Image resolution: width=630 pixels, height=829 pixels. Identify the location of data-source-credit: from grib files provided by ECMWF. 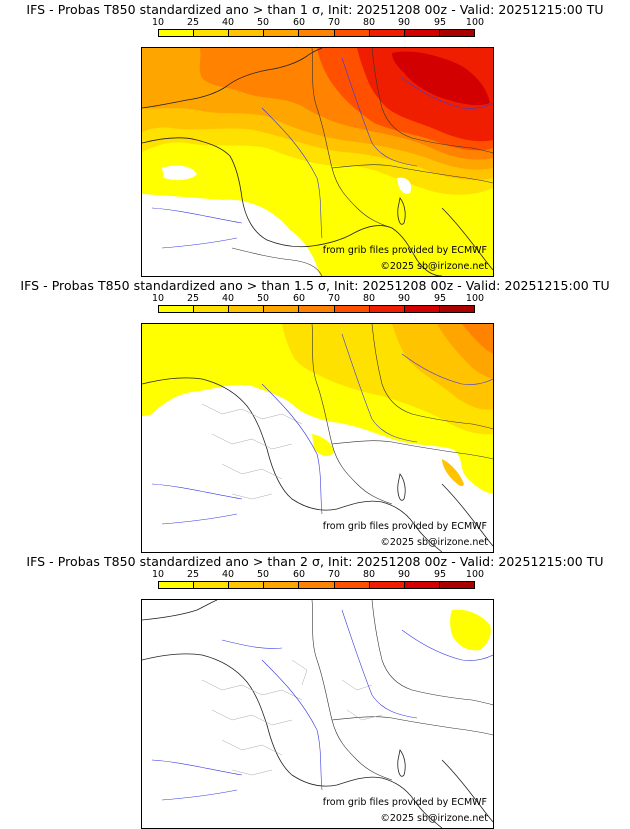
(404, 250).